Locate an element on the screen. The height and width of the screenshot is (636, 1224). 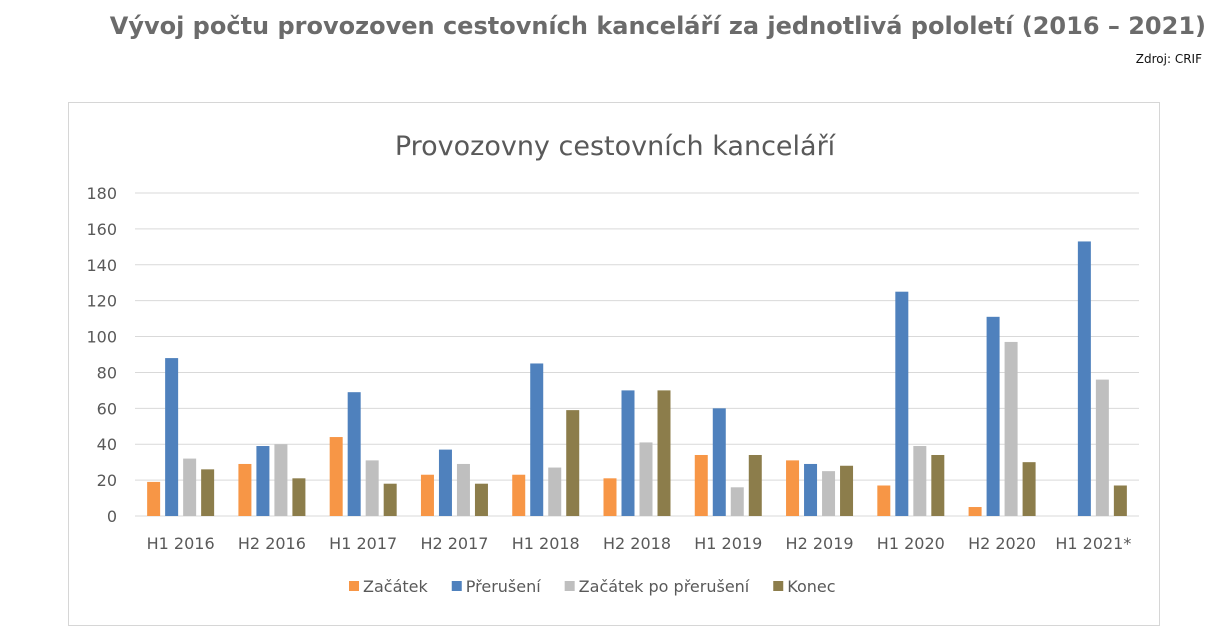
y-tick-label: 60 is located at coordinates (107, 408).